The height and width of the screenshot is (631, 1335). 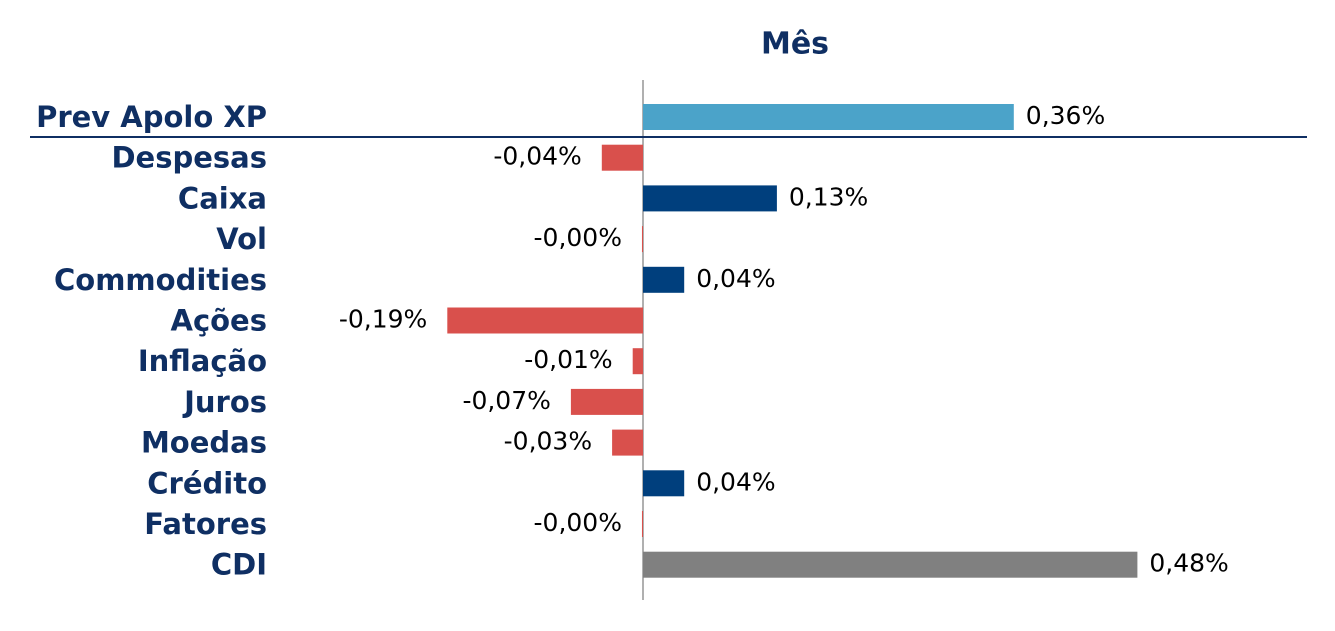 What do you see at coordinates (795, 44) in the screenshot?
I see `chart-title: Mês` at bounding box center [795, 44].